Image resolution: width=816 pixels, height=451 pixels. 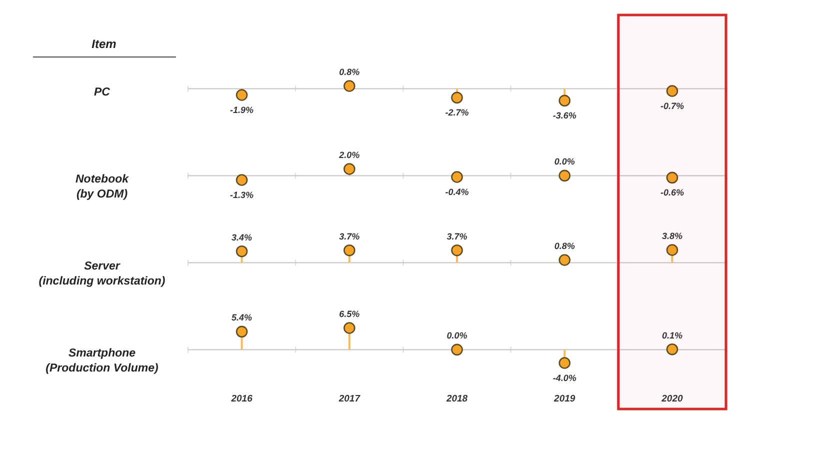 I want to click on y-axis-title: Server (including workstation), so click(x=102, y=274).